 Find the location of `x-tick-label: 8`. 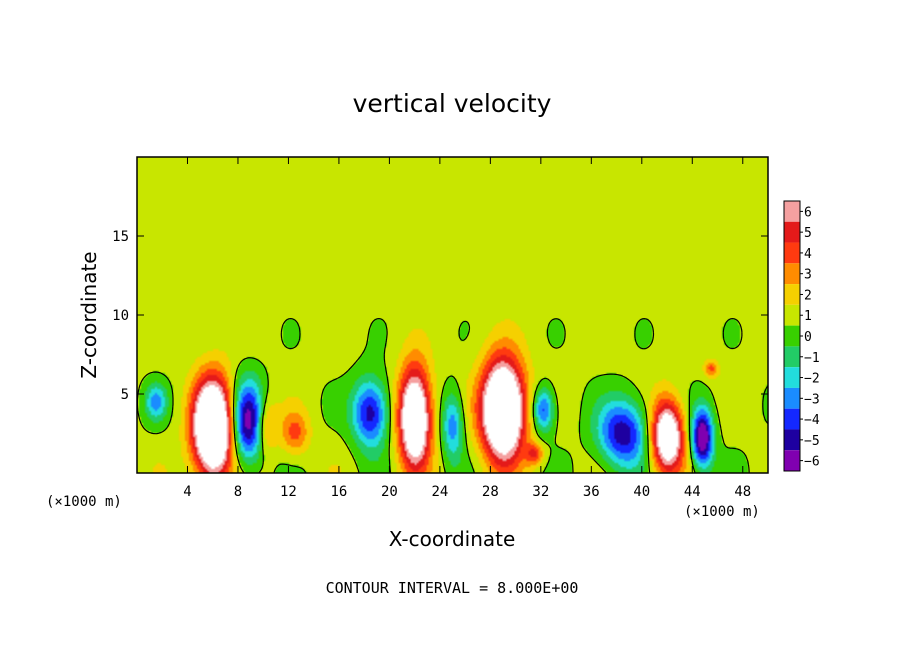

x-tick-label: 8 is located at coordinates (238, 492).